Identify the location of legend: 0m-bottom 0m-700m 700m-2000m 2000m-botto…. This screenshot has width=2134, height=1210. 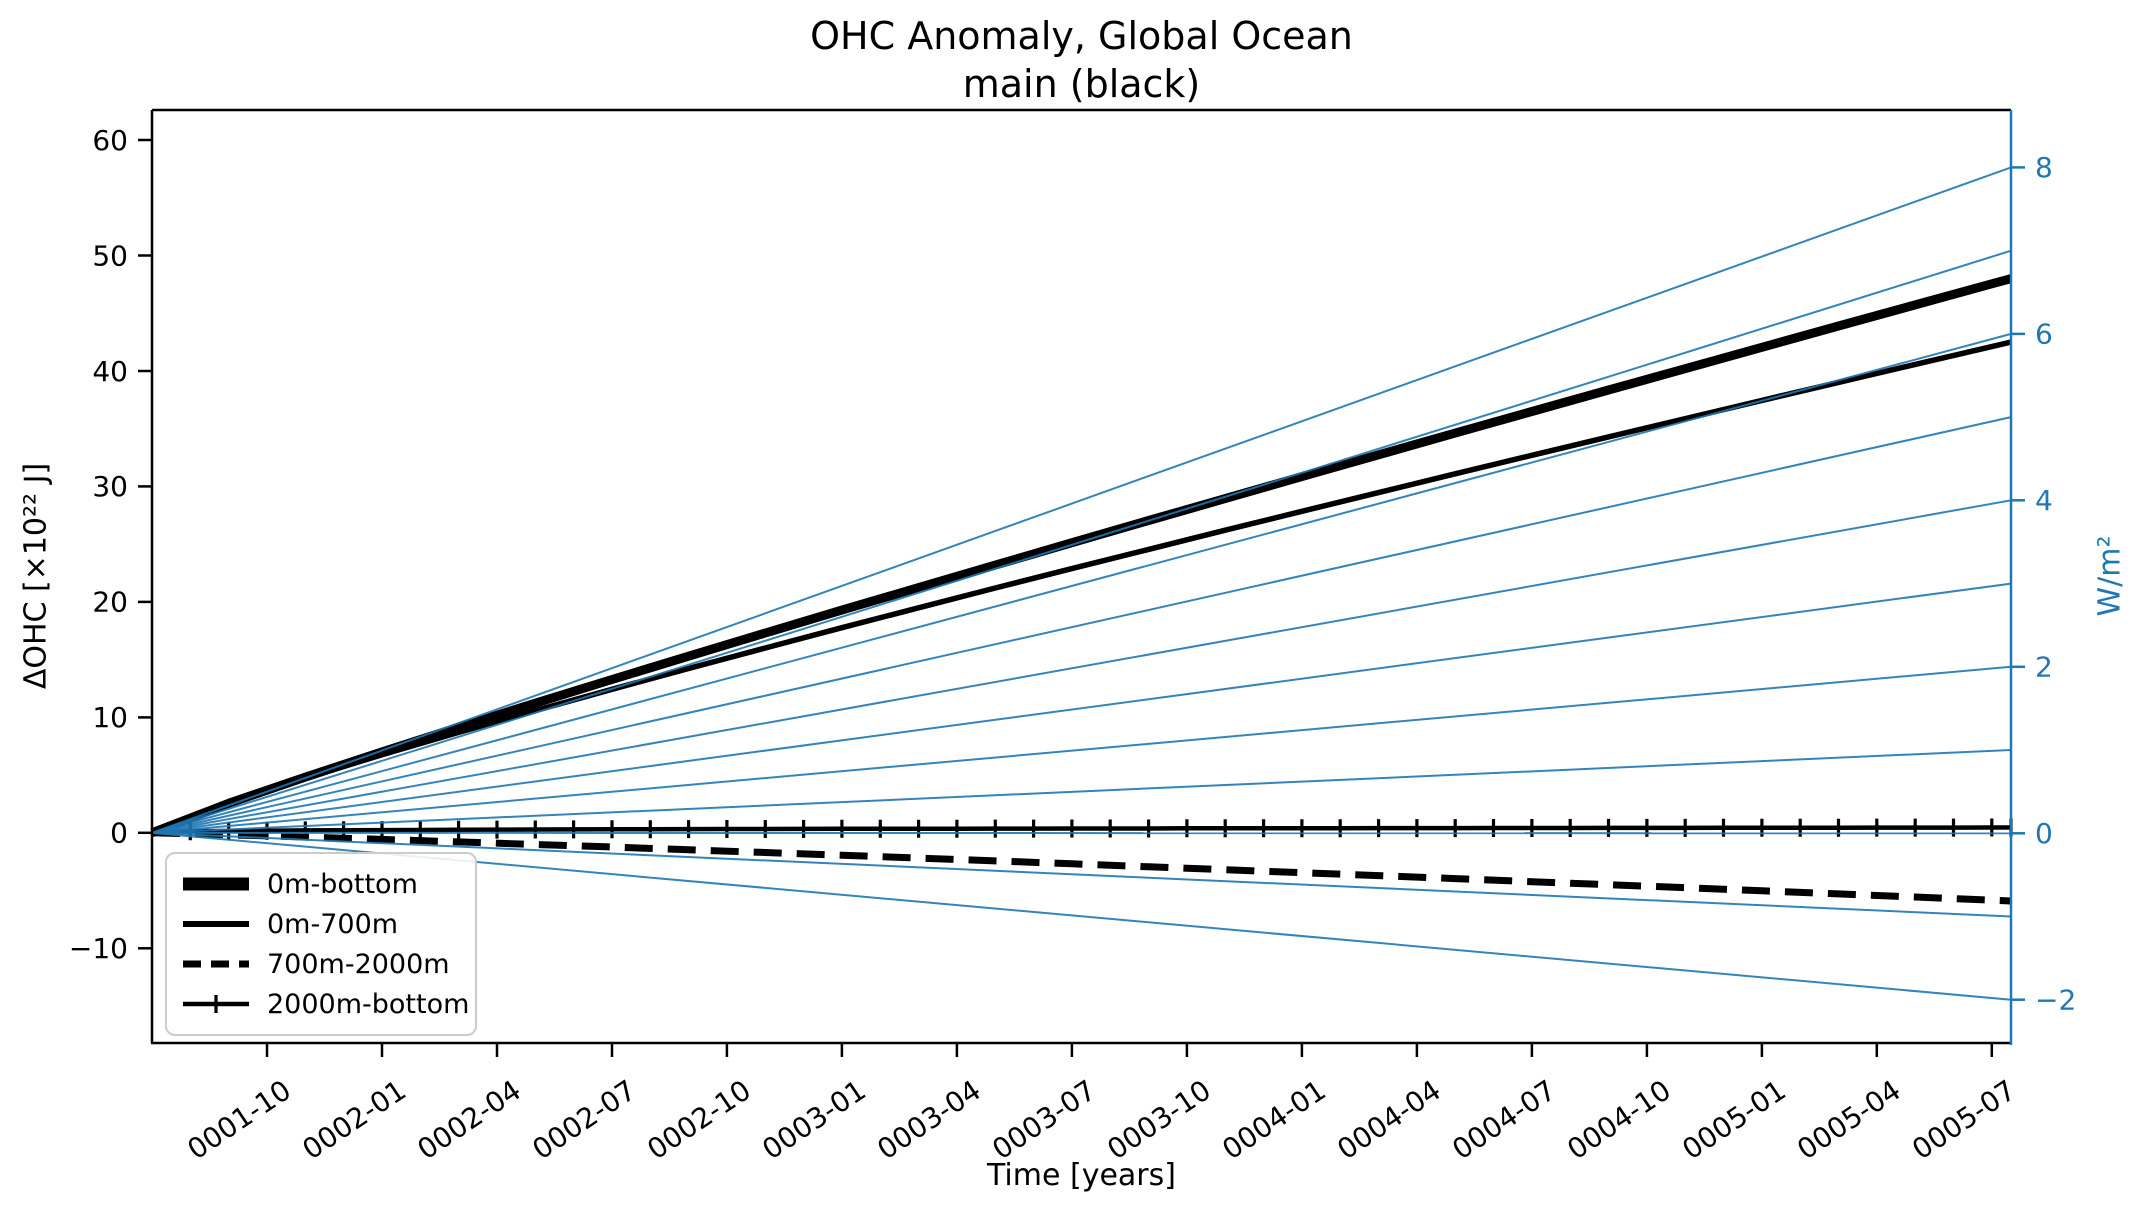
(321, 944).